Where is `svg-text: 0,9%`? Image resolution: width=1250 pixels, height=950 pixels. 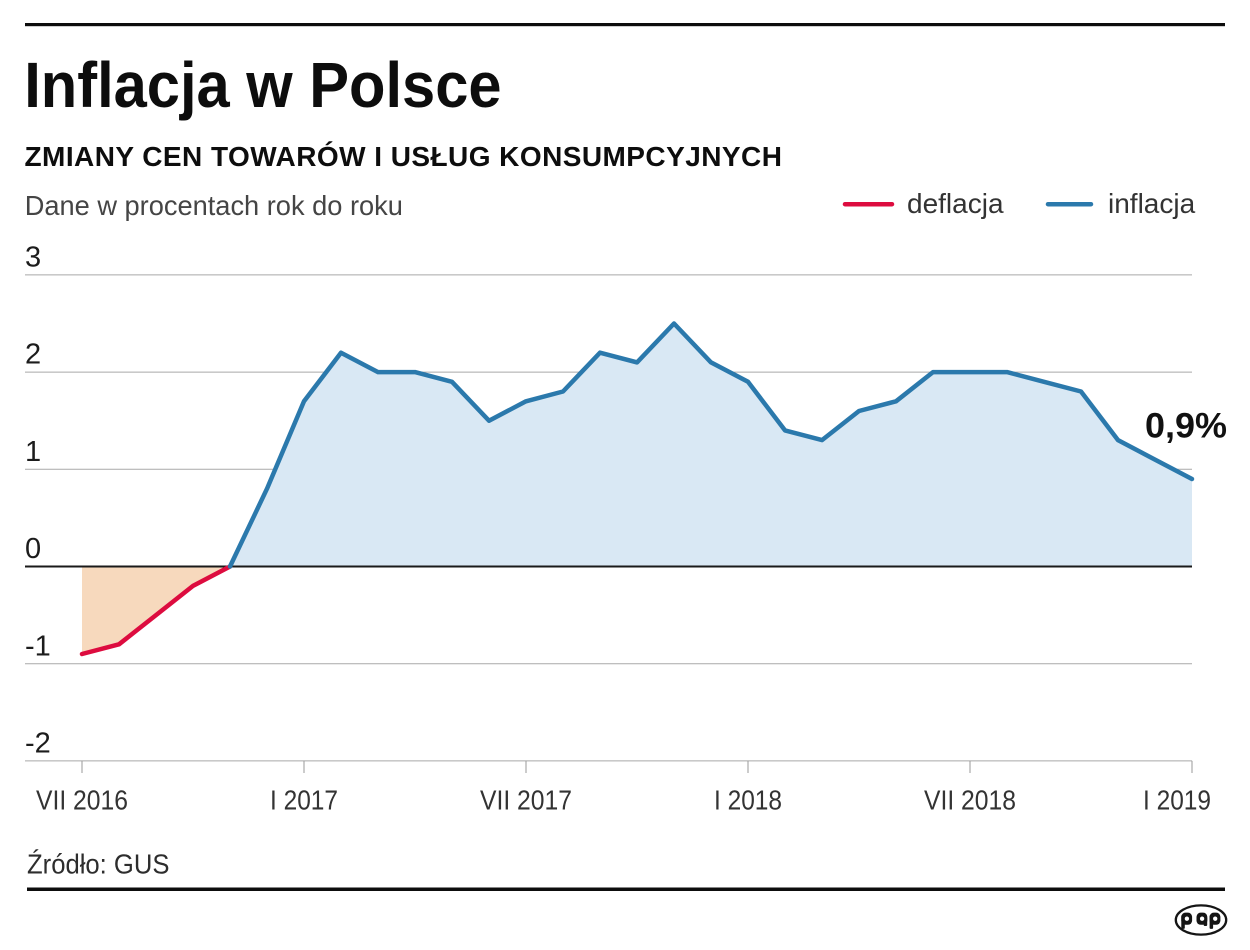
svg-text: 0,9% is located at coordinates (1186, 426).